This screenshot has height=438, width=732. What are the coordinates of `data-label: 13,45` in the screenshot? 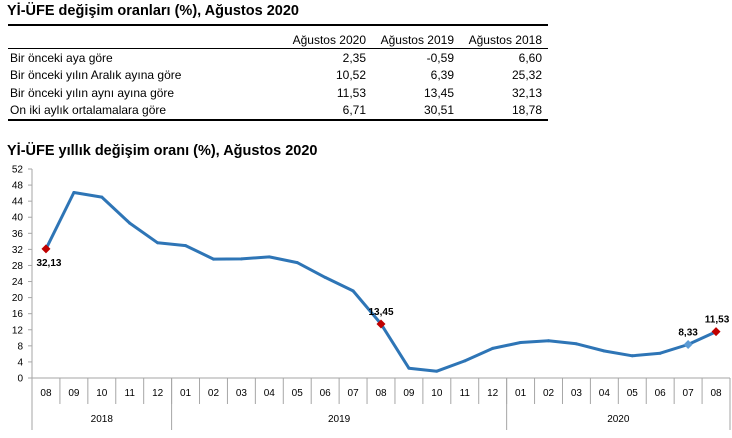 It's located at (380, 312).